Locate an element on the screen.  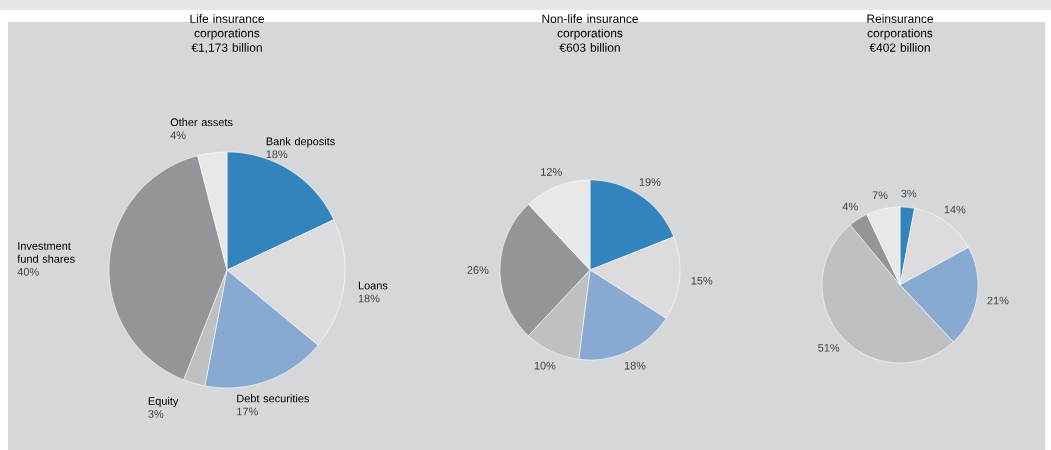
data-label: 51% is located at coordinates (829, 347).